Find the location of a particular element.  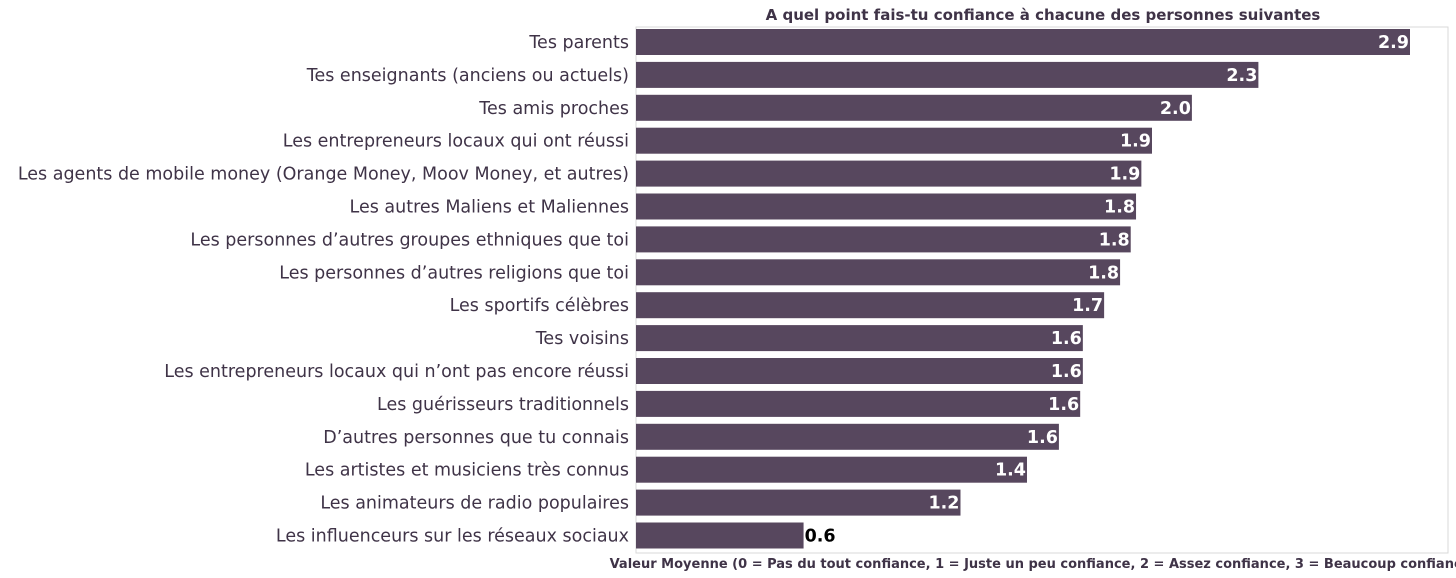

bar-value-label: 2.3 is located at coordinates (1241, 76).